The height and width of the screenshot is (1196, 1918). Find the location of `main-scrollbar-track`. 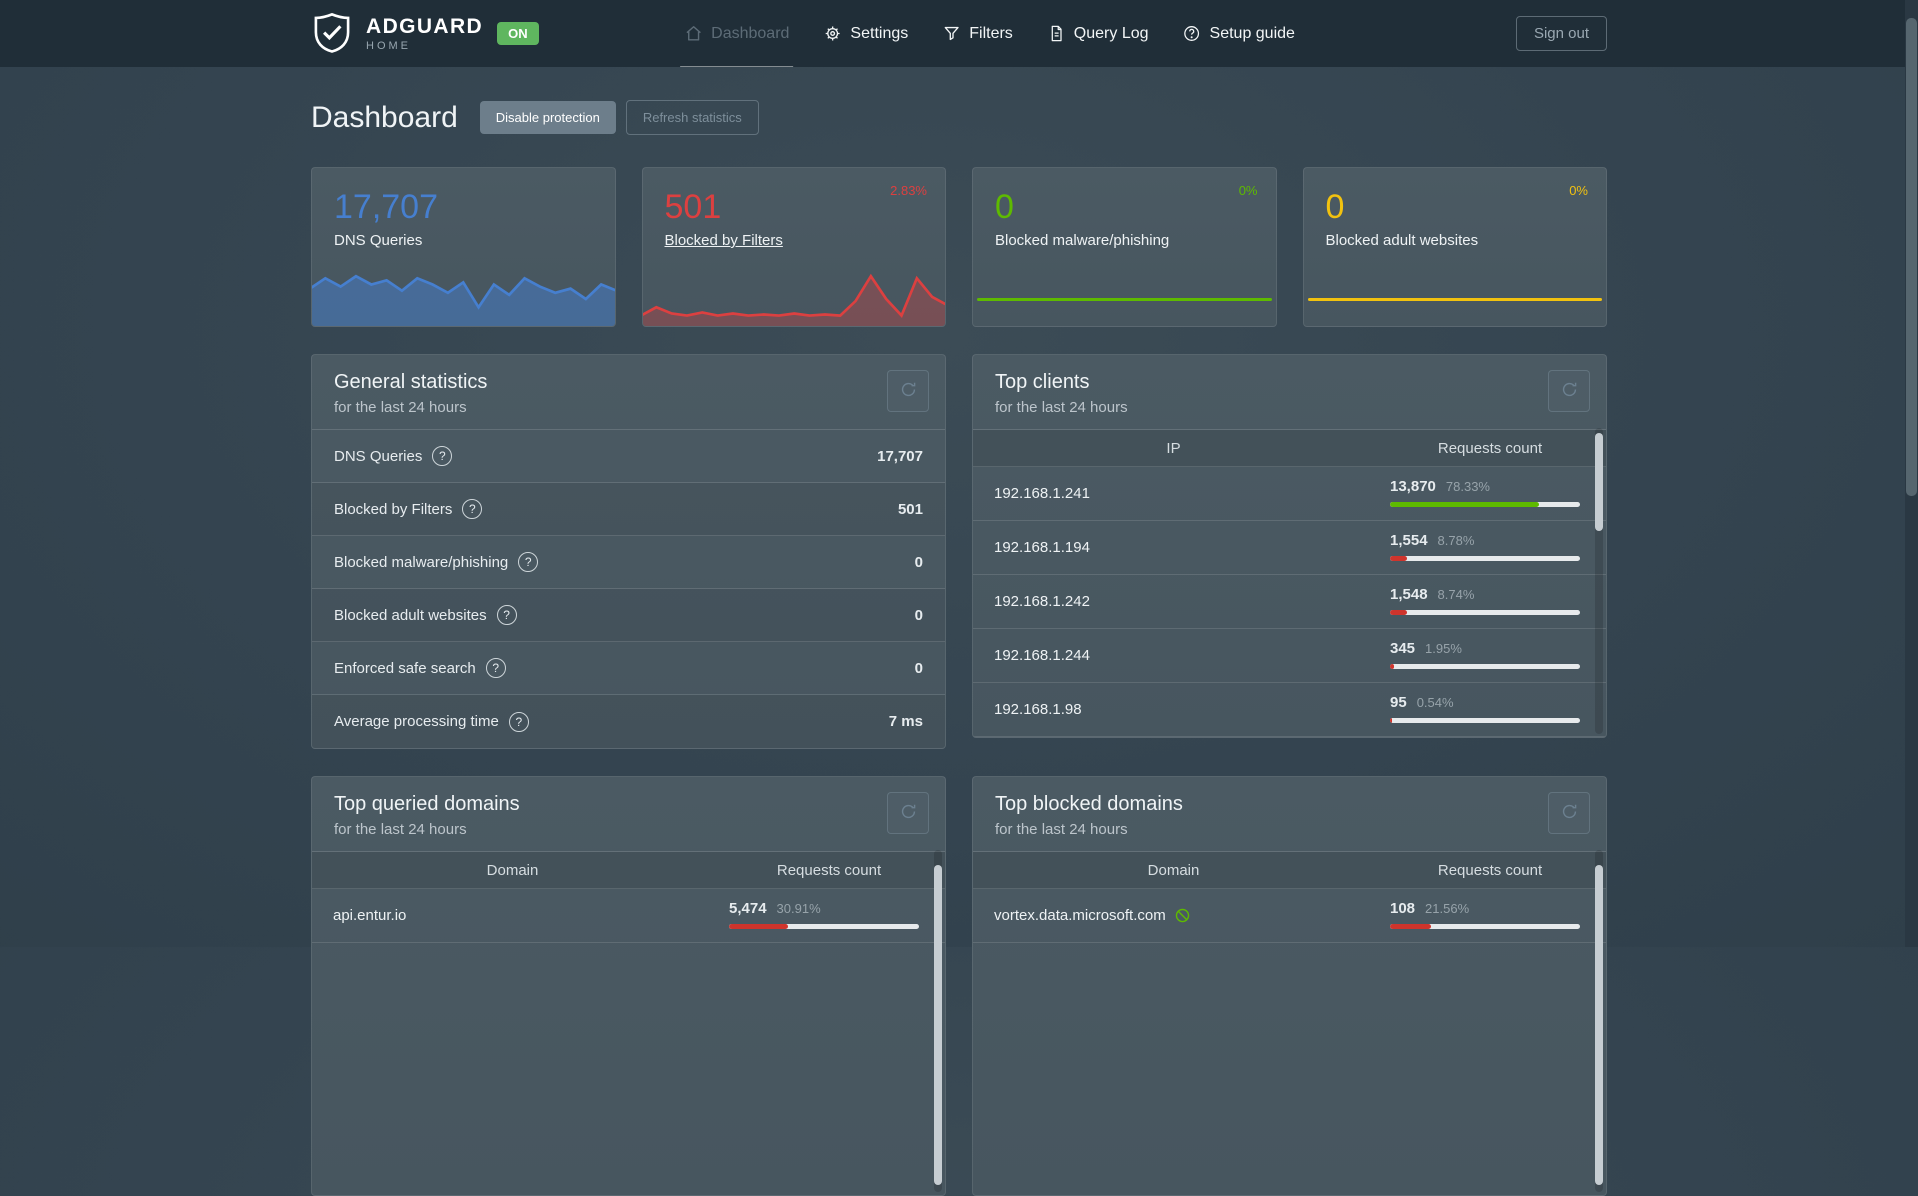

main-scrollbar-track is located at coordinates (1911, 473).